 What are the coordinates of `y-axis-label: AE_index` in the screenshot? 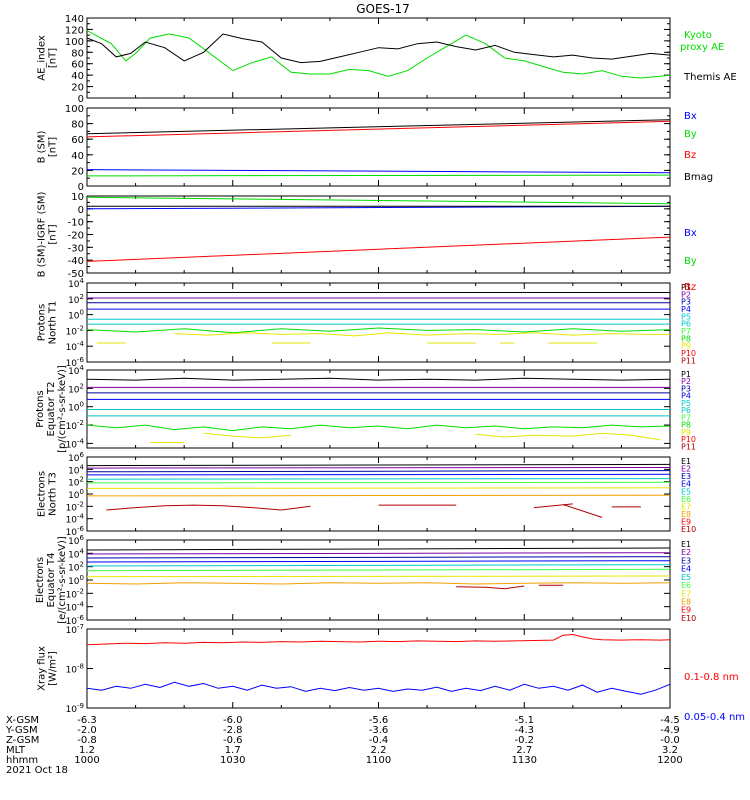 It's located at (42, 58).